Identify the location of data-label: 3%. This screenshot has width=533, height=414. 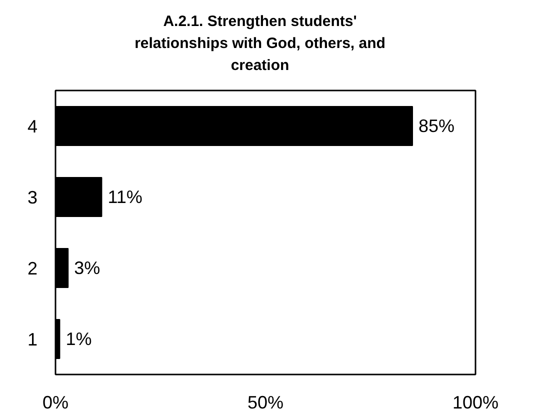
(87, 268).